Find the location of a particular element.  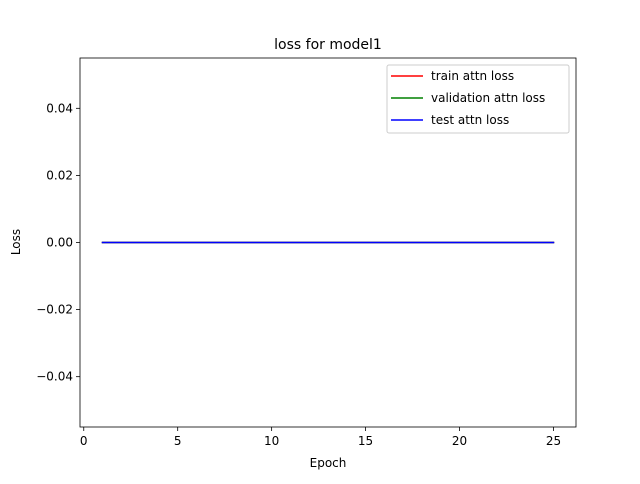

x-axis-label: Epoch is located at coordinates (328, 463).